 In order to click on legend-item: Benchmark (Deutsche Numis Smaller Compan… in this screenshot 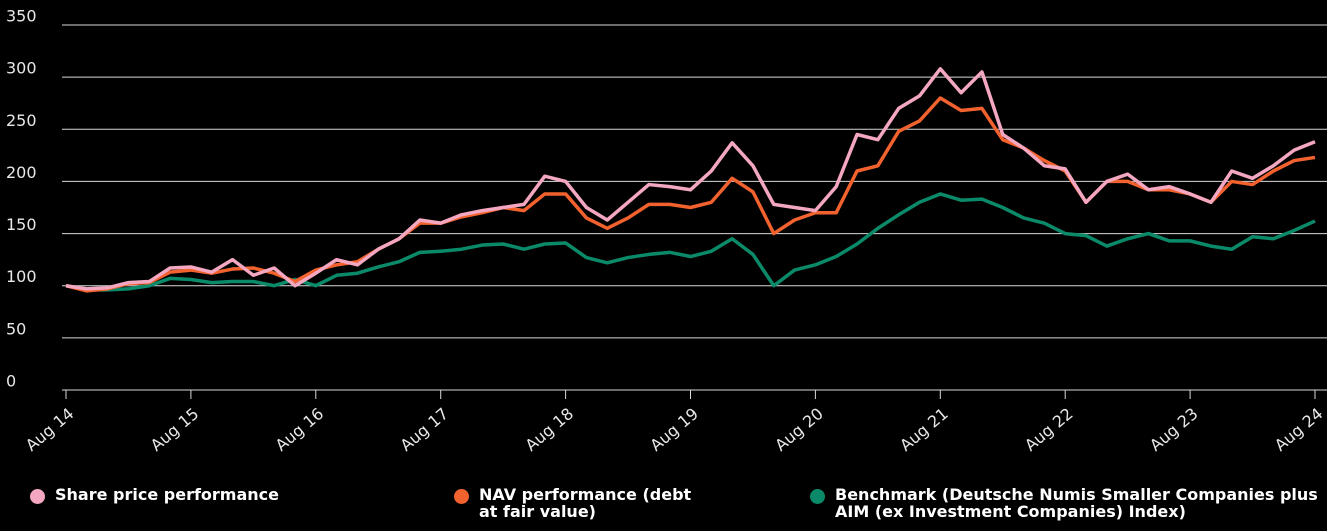, I will do `click(1067, 503)`.